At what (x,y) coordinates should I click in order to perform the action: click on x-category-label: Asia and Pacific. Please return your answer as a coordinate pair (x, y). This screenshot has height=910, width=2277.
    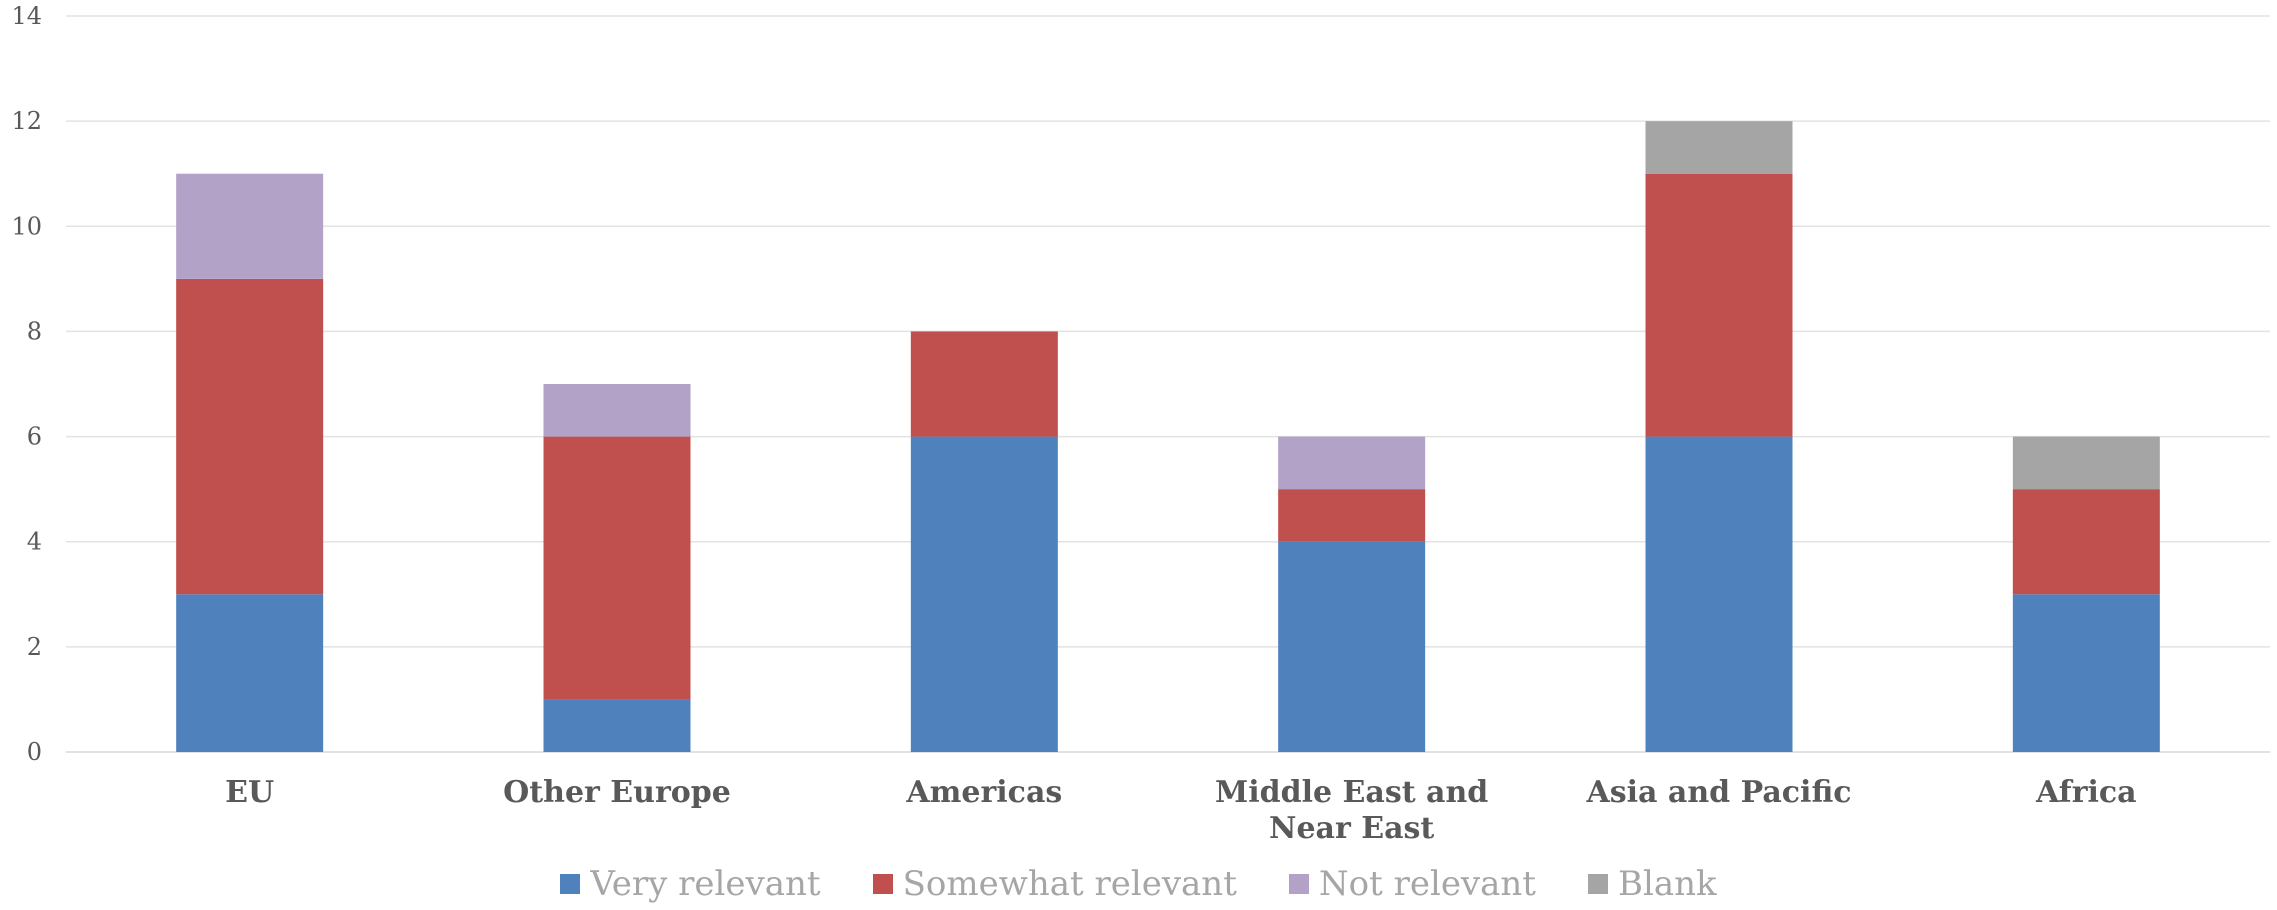
    Looking at the image, I should click on (1718, 792).